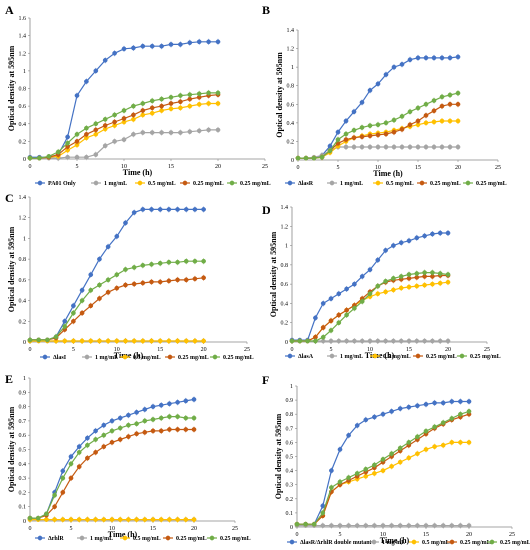 The image size is (530, 550). What do you see at coordinates (23, 508) in the screenshot?
I see `y-tick-label: 0.1` at bounding box center [23, 508].